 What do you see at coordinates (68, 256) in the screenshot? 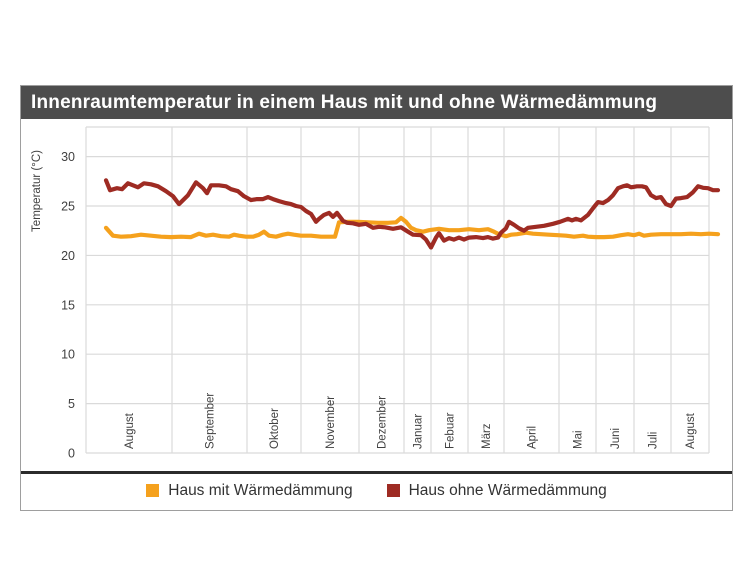
I see `y-axis-tick-label: 20` at bounding box center [68, 256].